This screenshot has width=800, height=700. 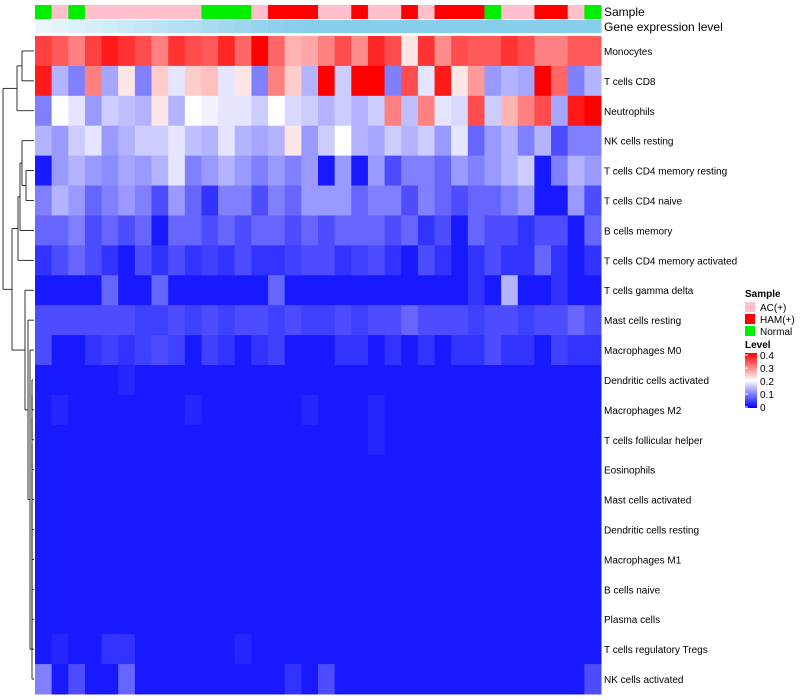 I want to click on legend-sample-title: Sample, so click(x=763, y=294).